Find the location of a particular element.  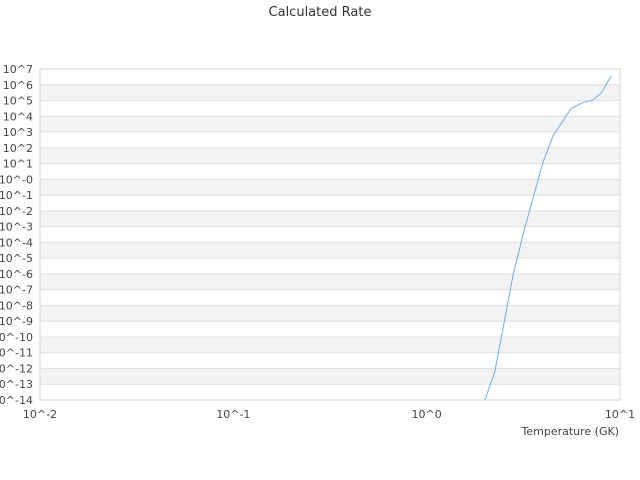

y-tick-label: 10^-4 is located at coordinates (16, 242).